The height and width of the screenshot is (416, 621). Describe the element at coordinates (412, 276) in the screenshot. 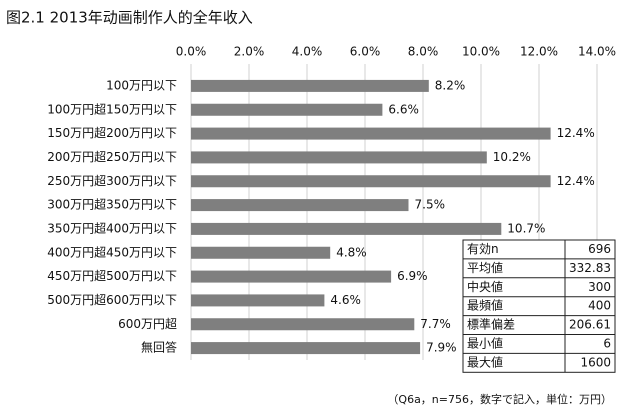

I see `data-label: 6.9%` at that location.